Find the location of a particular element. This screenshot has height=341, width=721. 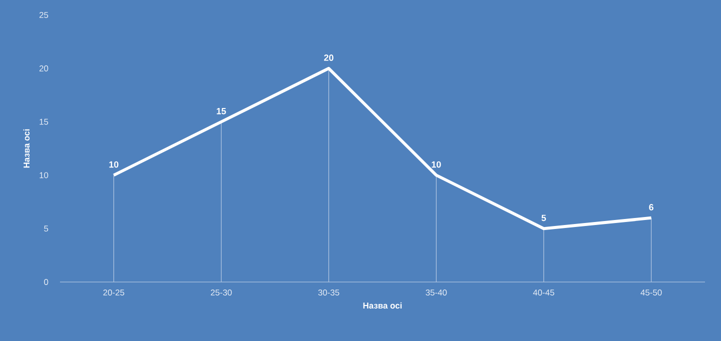

y-tick-label: 25 is located at coordinates (43, 15).